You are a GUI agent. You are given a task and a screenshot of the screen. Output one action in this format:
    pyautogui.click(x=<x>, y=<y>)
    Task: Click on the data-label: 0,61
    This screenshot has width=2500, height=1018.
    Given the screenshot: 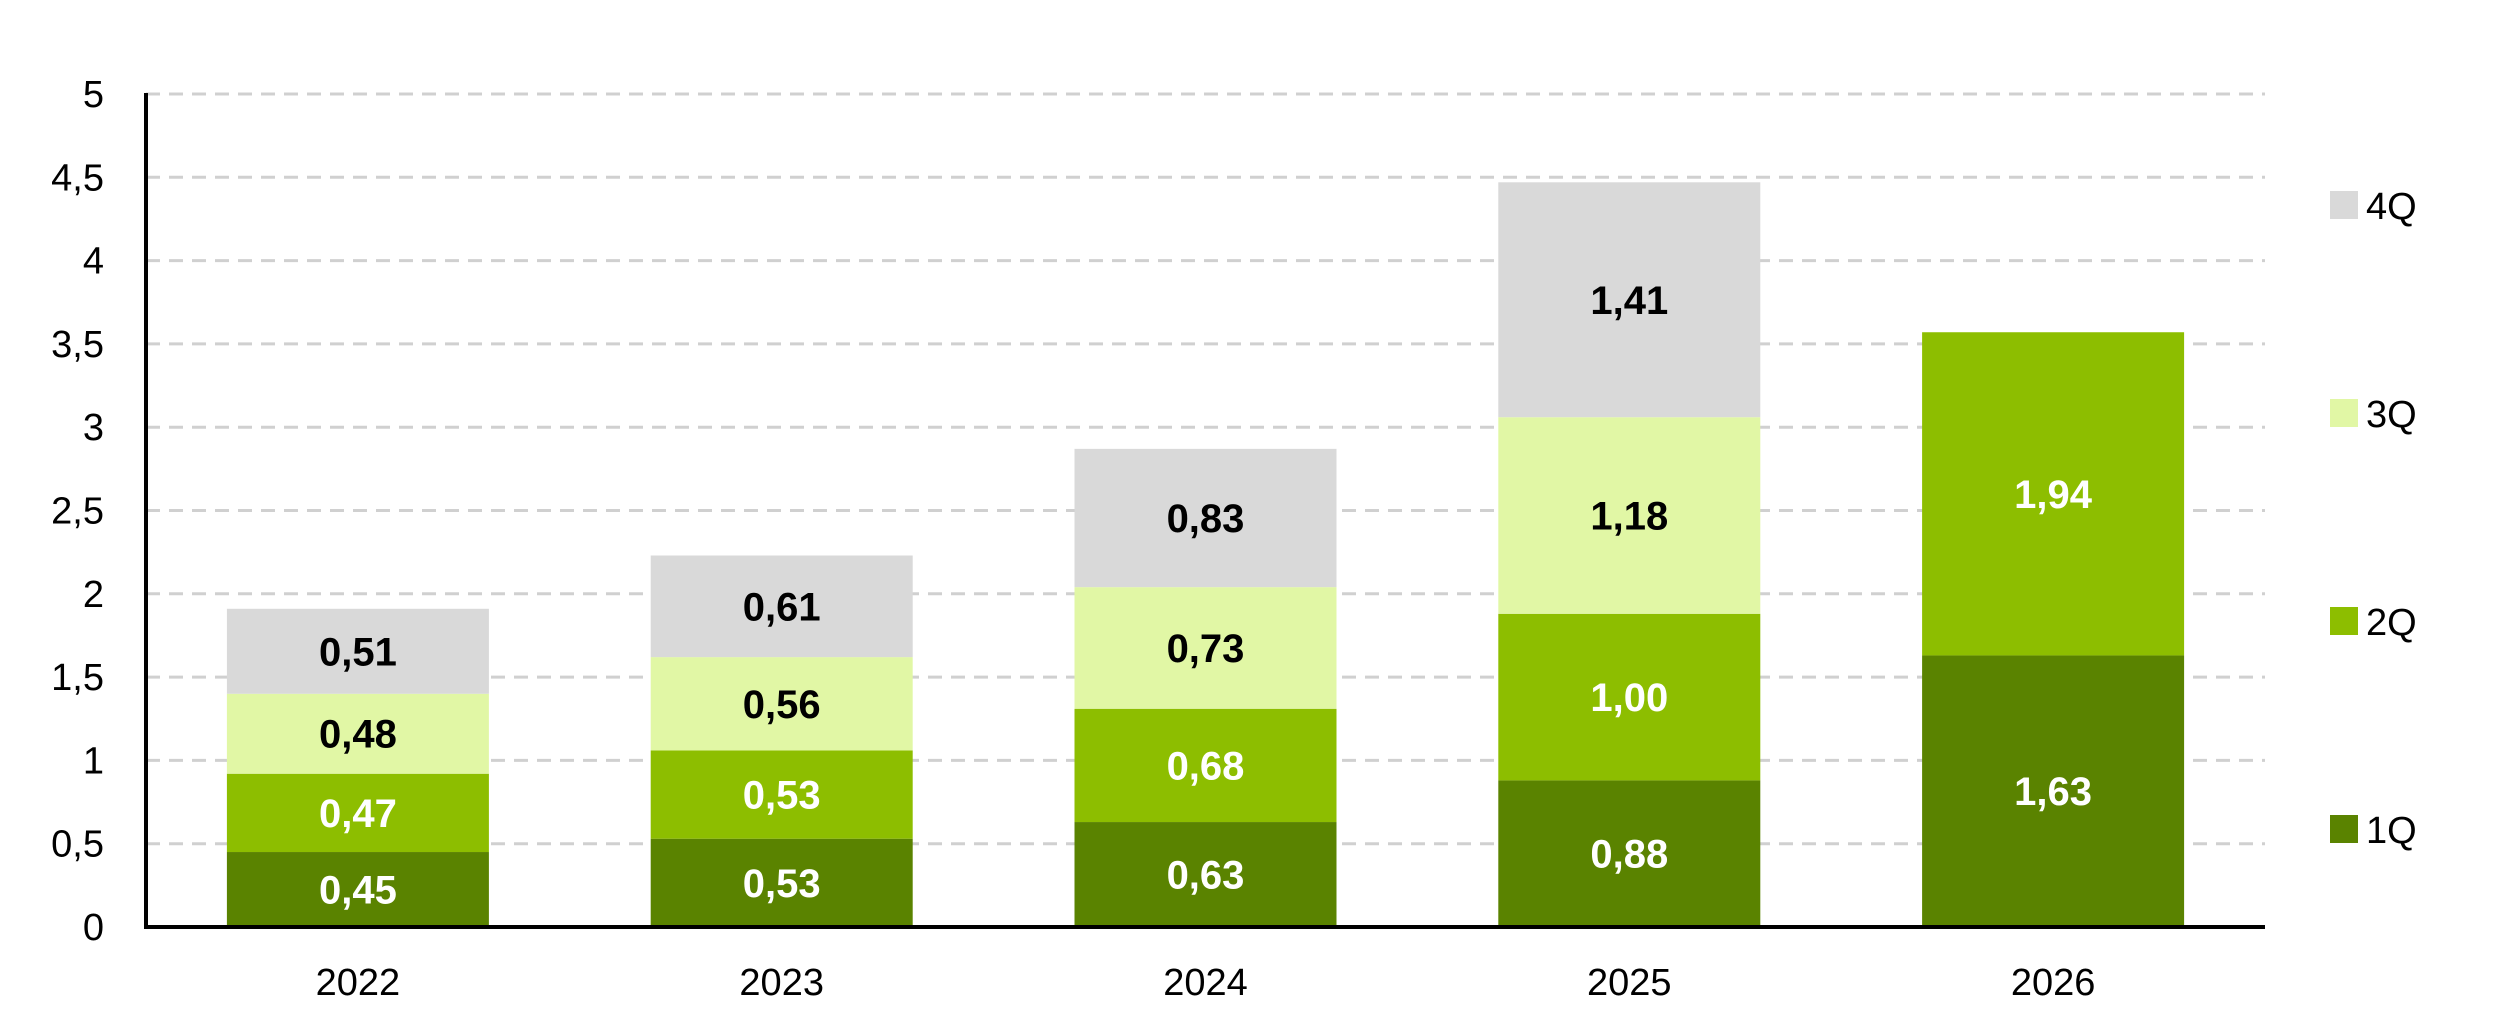 What is the action you would take?
    pyautogui.click(x=782, y=607)
    